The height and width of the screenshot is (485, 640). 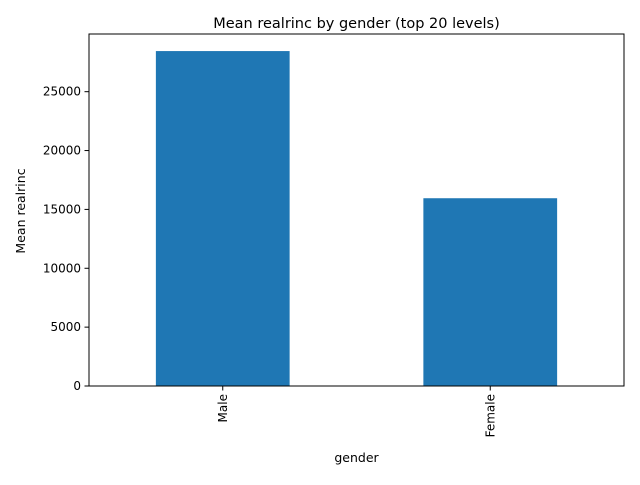 I want to click on bar-male, so click(x=222, y=219).